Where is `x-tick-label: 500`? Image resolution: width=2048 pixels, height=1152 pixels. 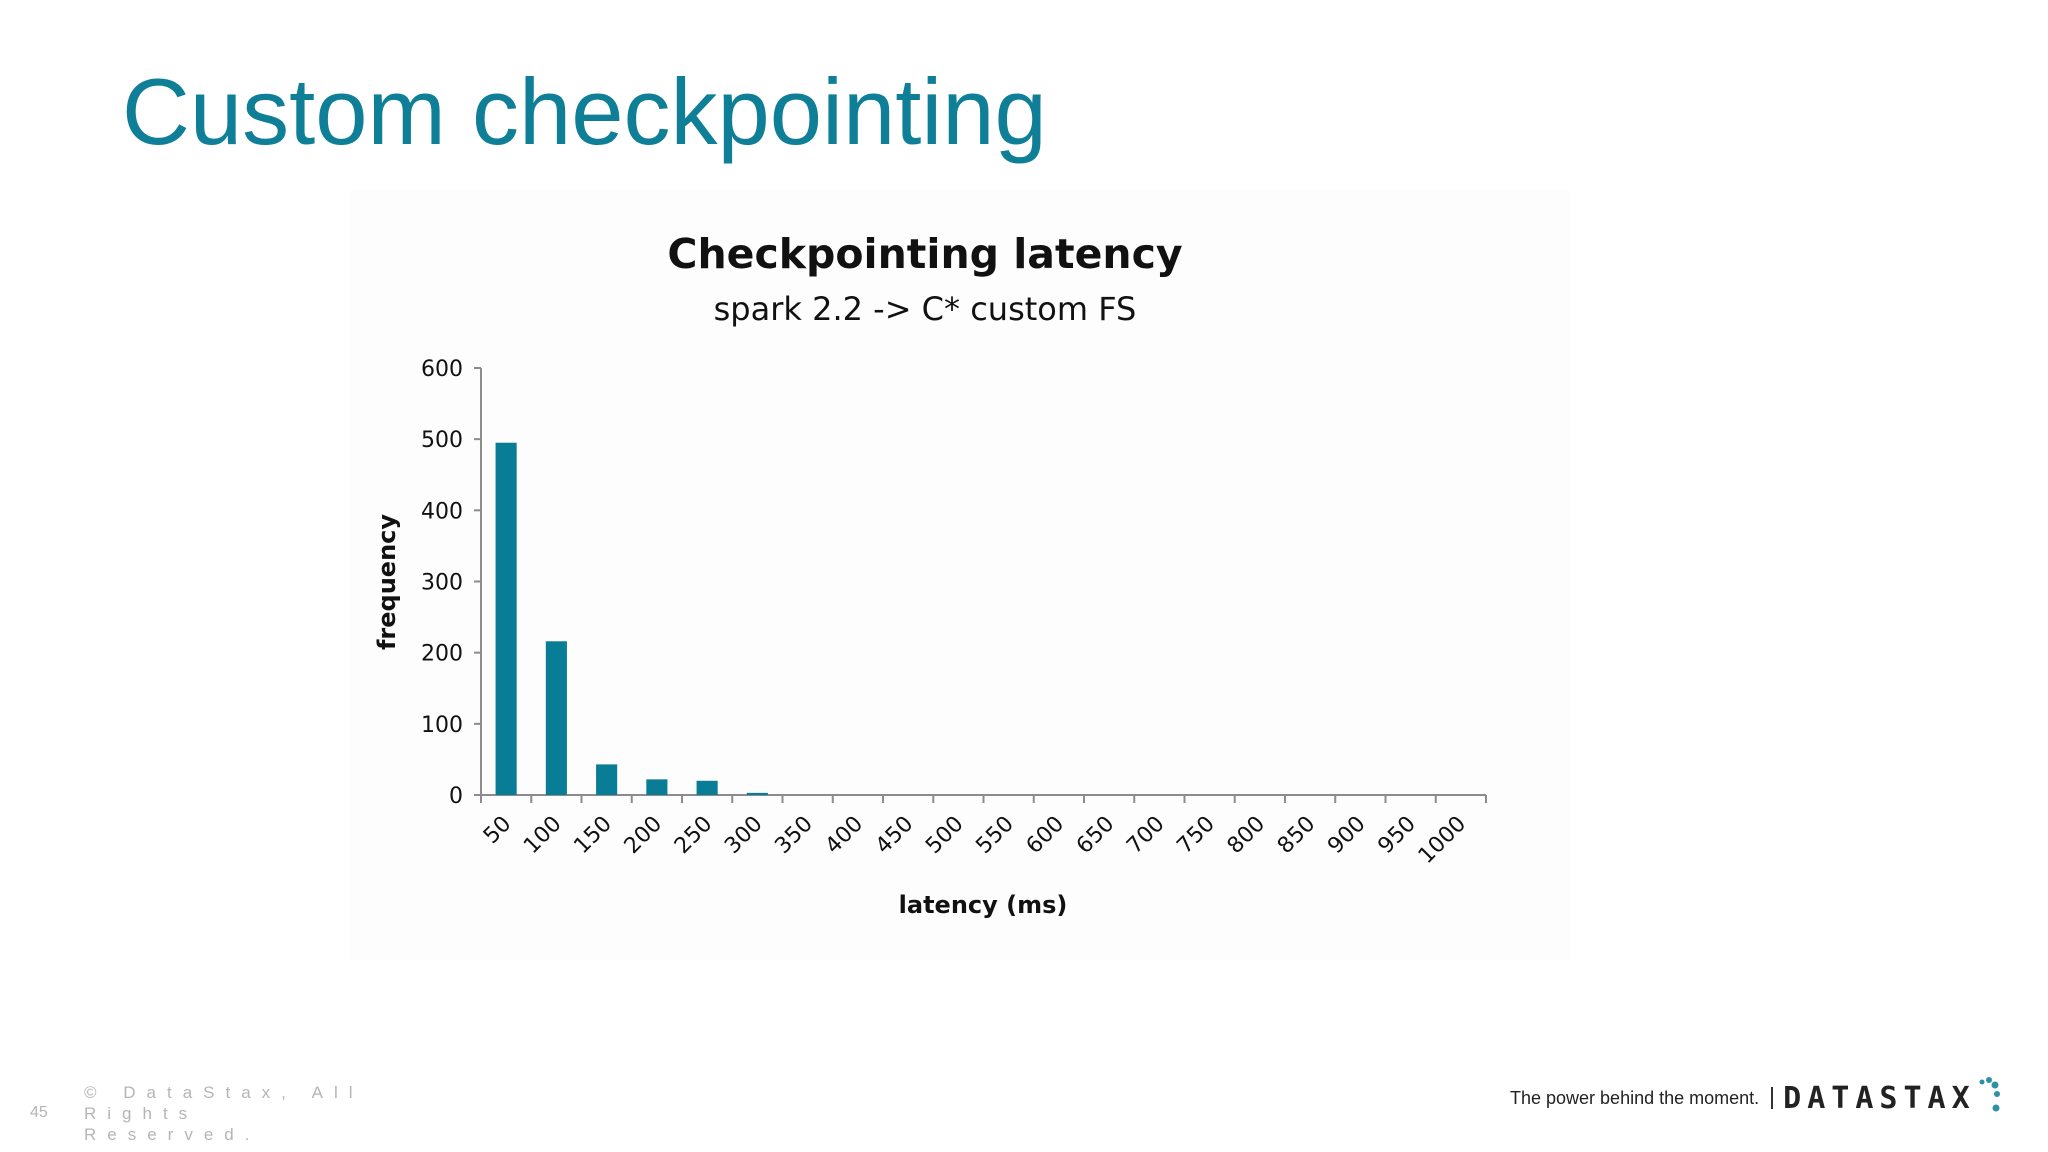
x-tick-label: 500 is located at coordinates (944, 835).